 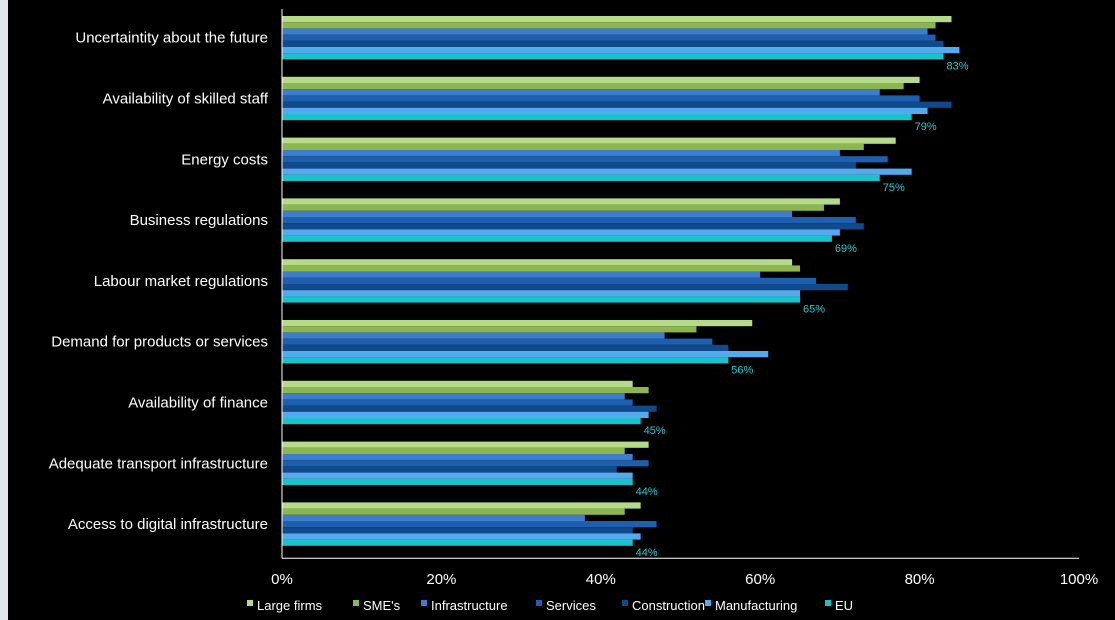 What do you see at coordinates (760, 579) in the screenshot?
I see `x-tick-label: 60%` at bounding box center [760, 579].